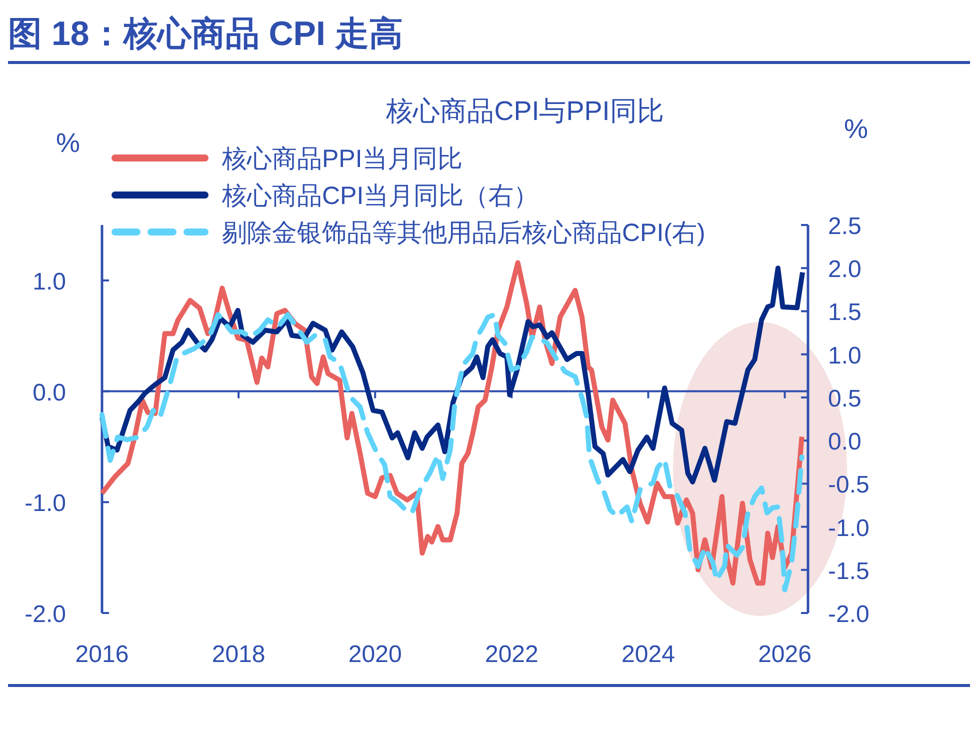  What do you see at coordinates (849, 528) in the screenshot?
I see `y2-tick-label: -1.0` at bounding box center [849, 528].